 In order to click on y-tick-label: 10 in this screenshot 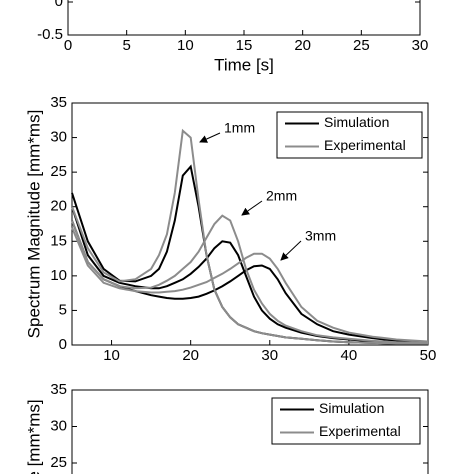, I will do `click(58, 275)`.